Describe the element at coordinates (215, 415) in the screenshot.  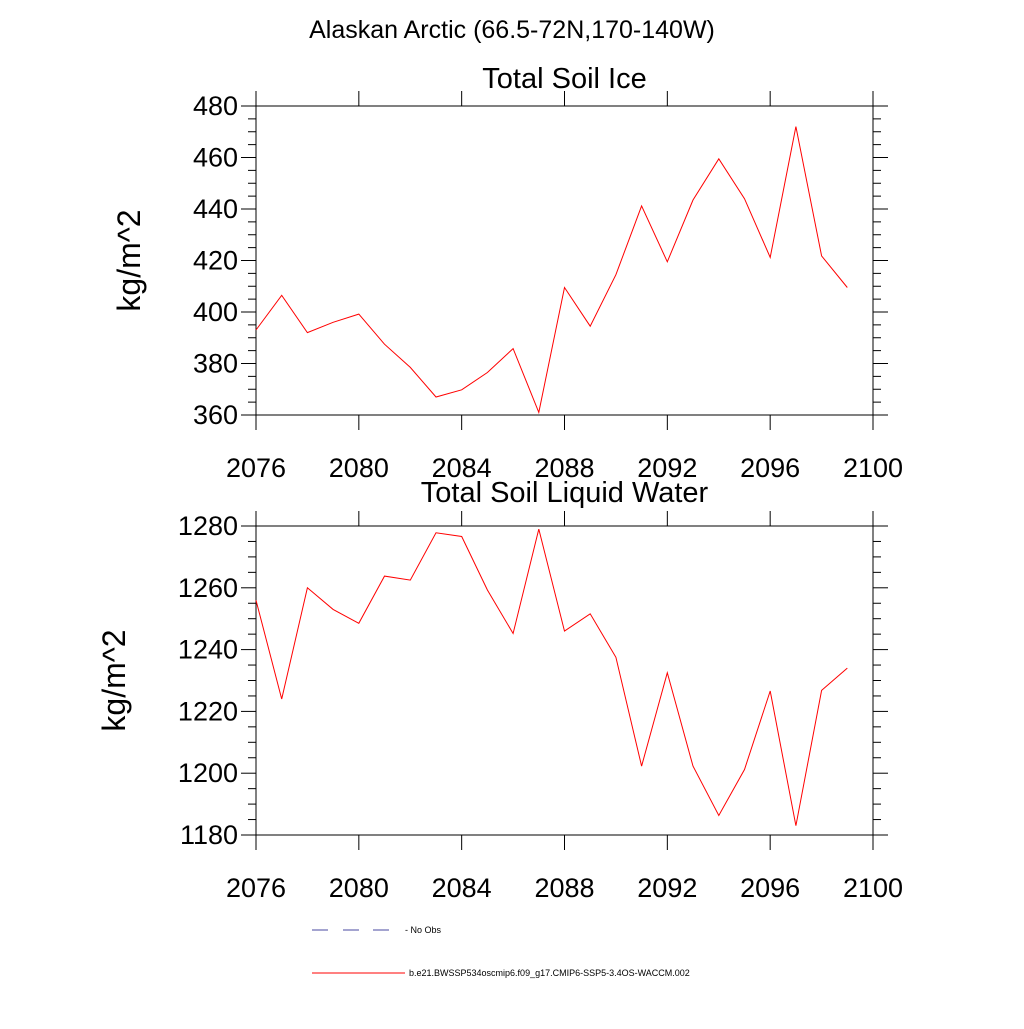
I see `y-tick-label: 360` at that location.